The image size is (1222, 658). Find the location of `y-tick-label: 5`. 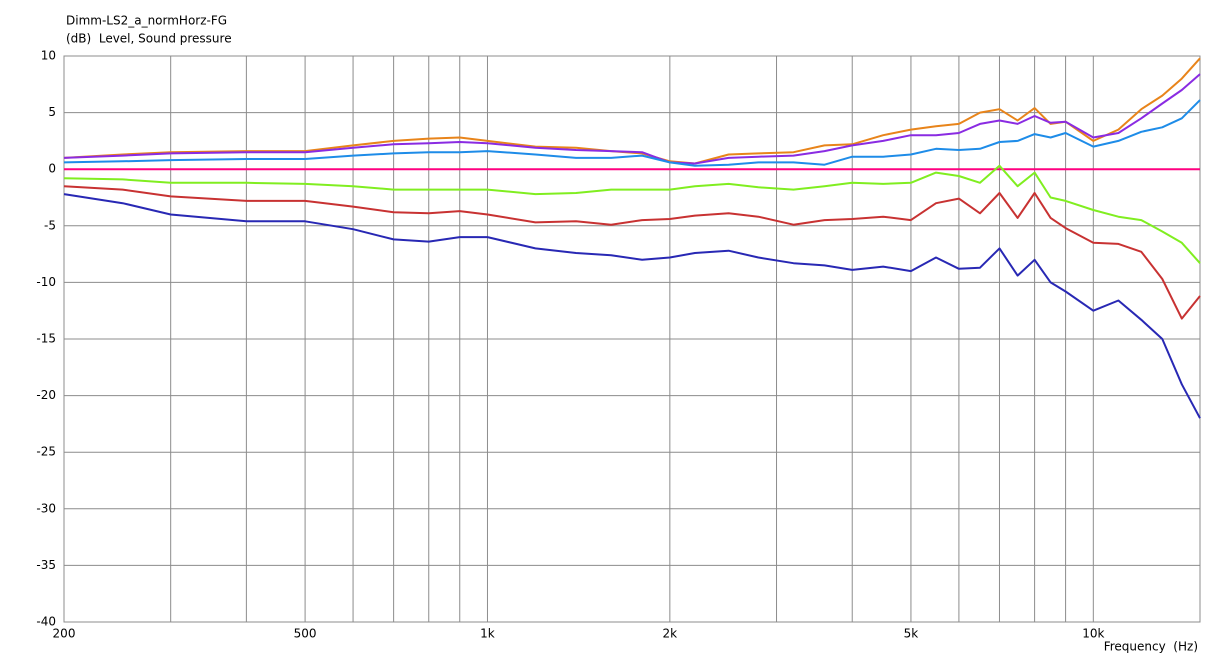

y-tick-label: 5 is located at coordinates (52, 112).